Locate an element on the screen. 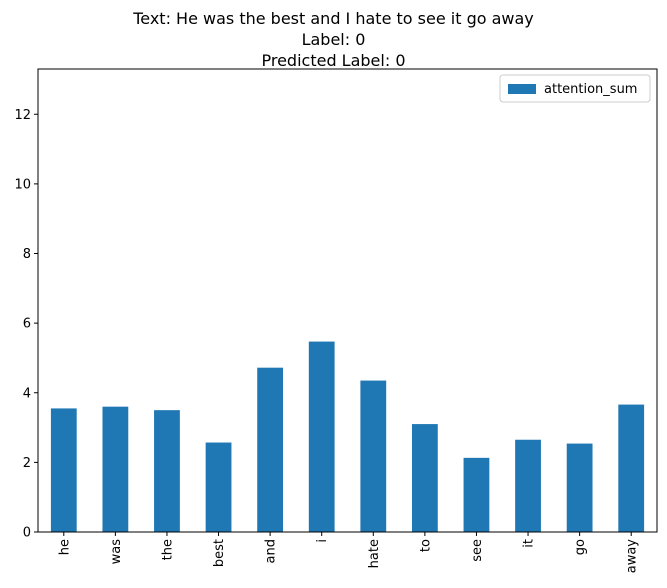 This screenshot has height=588, width=667. bar-the is located at coordinates (167, 471).